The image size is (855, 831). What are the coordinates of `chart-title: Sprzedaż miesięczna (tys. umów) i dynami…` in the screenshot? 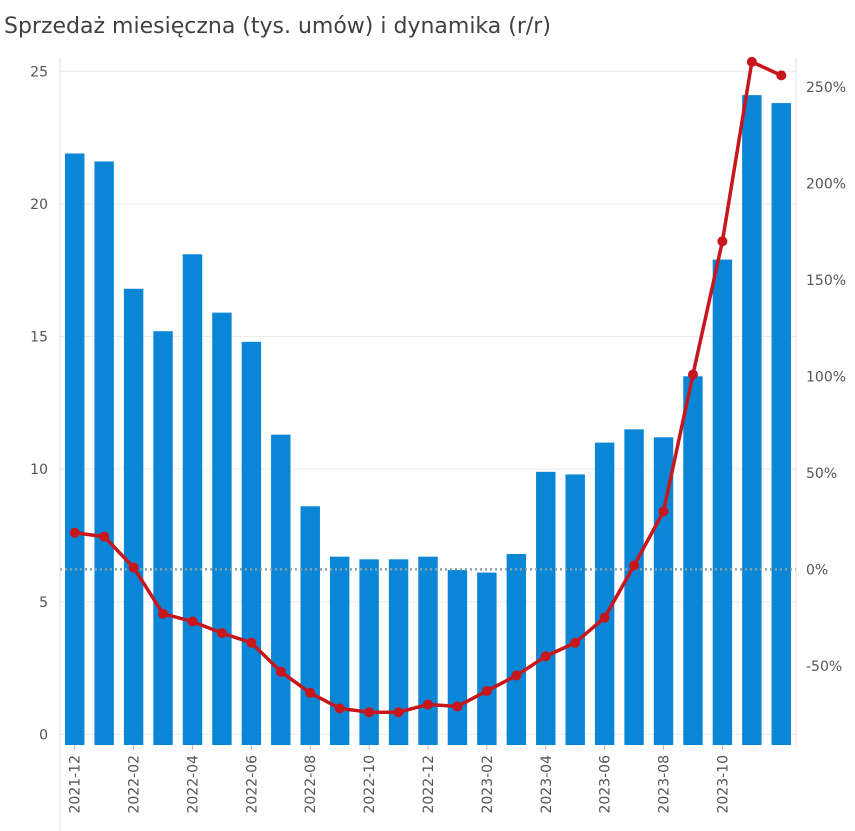 It's located at (277, 26).